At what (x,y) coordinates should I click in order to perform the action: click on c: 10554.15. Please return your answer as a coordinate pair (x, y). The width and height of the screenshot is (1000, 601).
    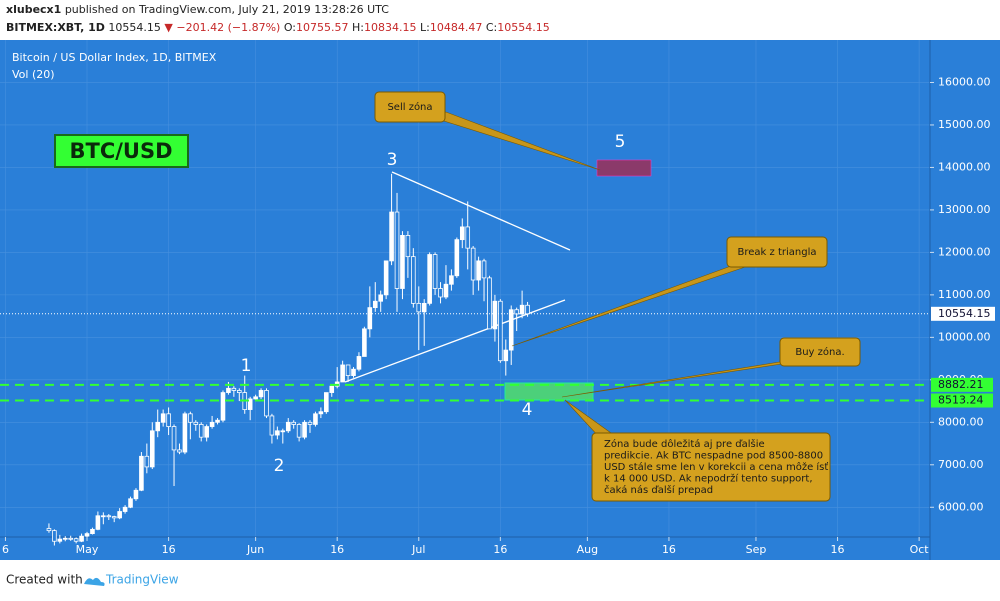
    Looking at the image, I should click on (523, 27).